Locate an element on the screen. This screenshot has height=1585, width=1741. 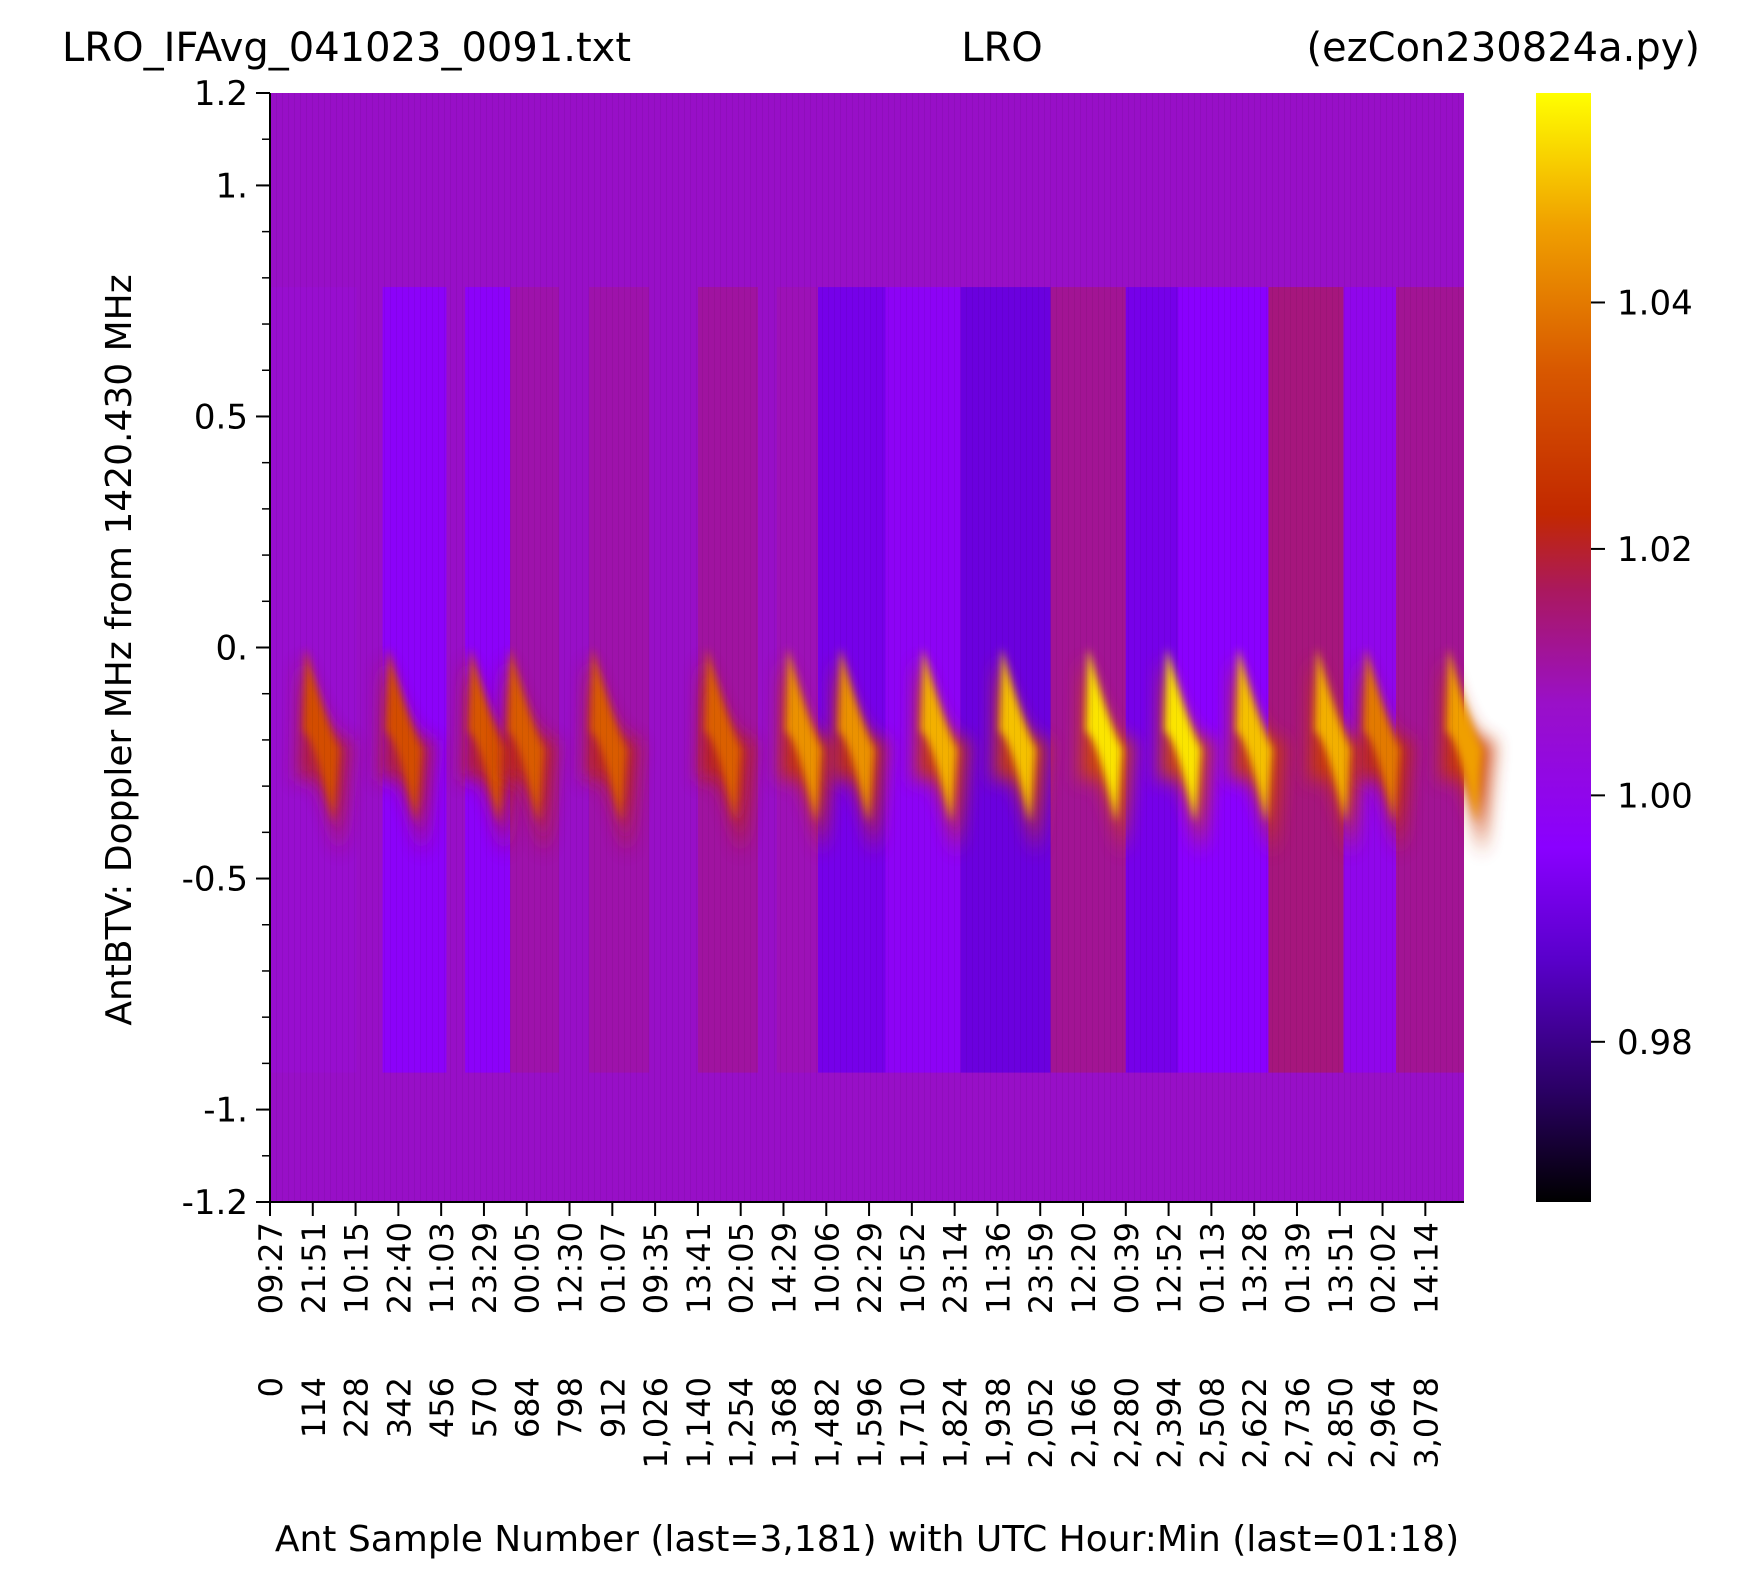
x-tick-utc-label: 01:13 is located at coordinates (1212, 1268).